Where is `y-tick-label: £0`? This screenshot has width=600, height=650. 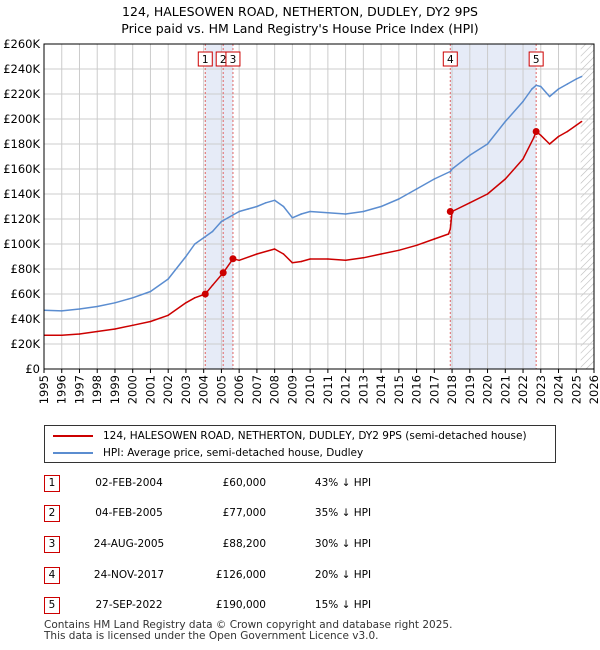 y-tick-label: £0 is located at coordinates (32, 369).